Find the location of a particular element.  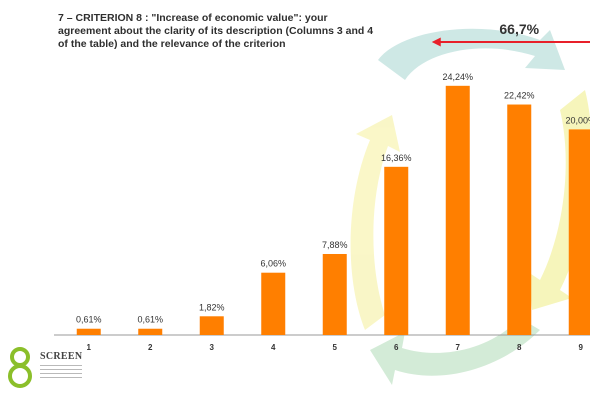

value-label-1: 0,61% is located at coordinates (89, 320).